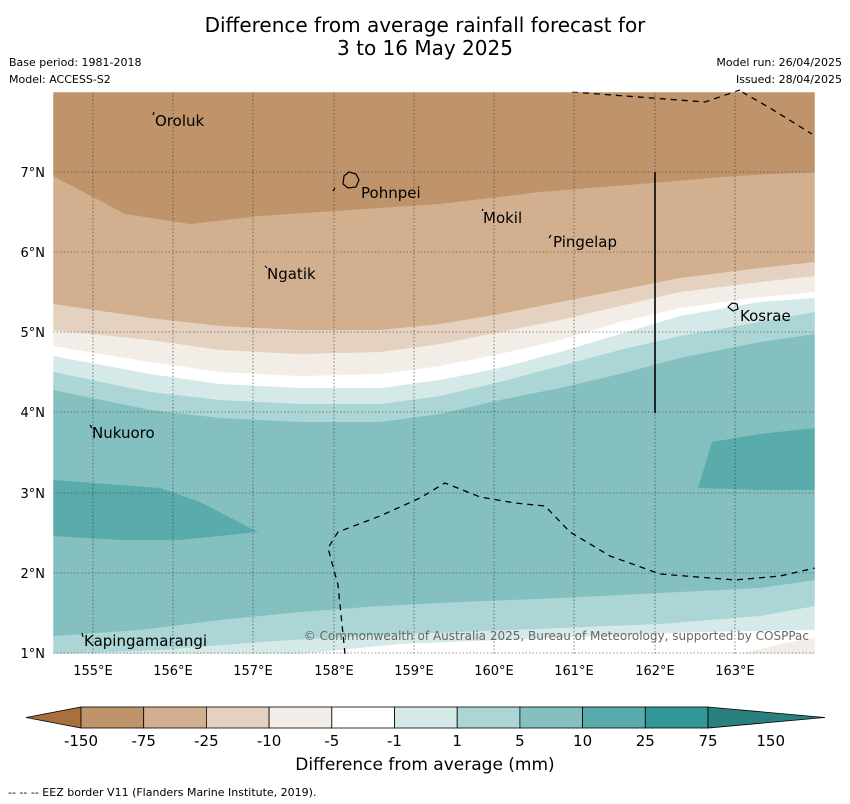 This screenshot has height=804, width=850. What do you see at coordinates (33, 333) in the screenshot?
I see `lat-label-5n: 5°N` at bounding box center [33, 333].